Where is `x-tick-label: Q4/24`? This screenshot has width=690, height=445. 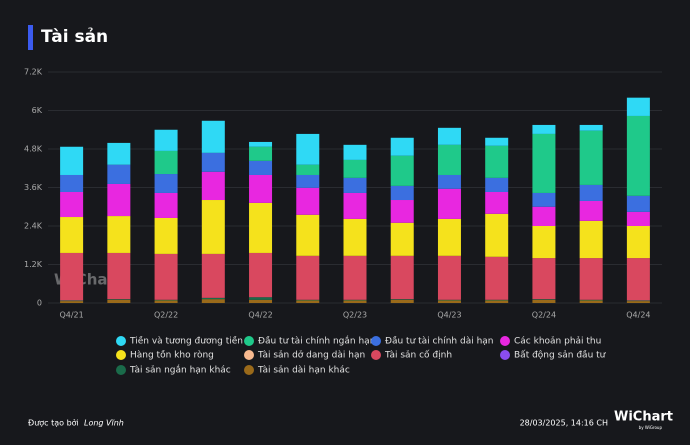 x-tick-label: Q4/24 is located at coordinates (638, 315).